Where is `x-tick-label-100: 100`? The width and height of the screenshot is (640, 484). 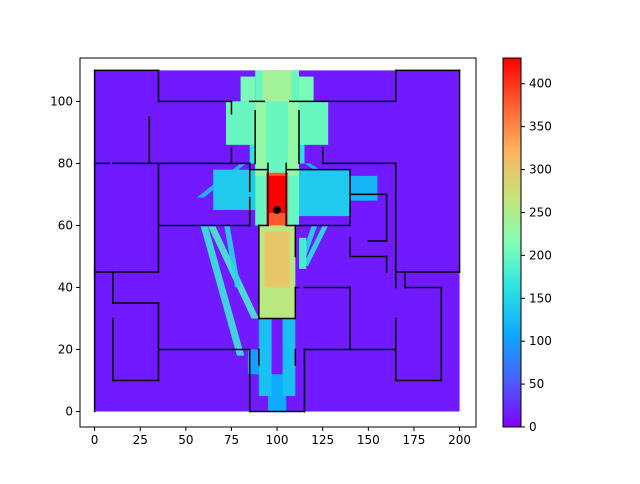
x-tick-label-100: 100 is located at coordinates (277, 440).